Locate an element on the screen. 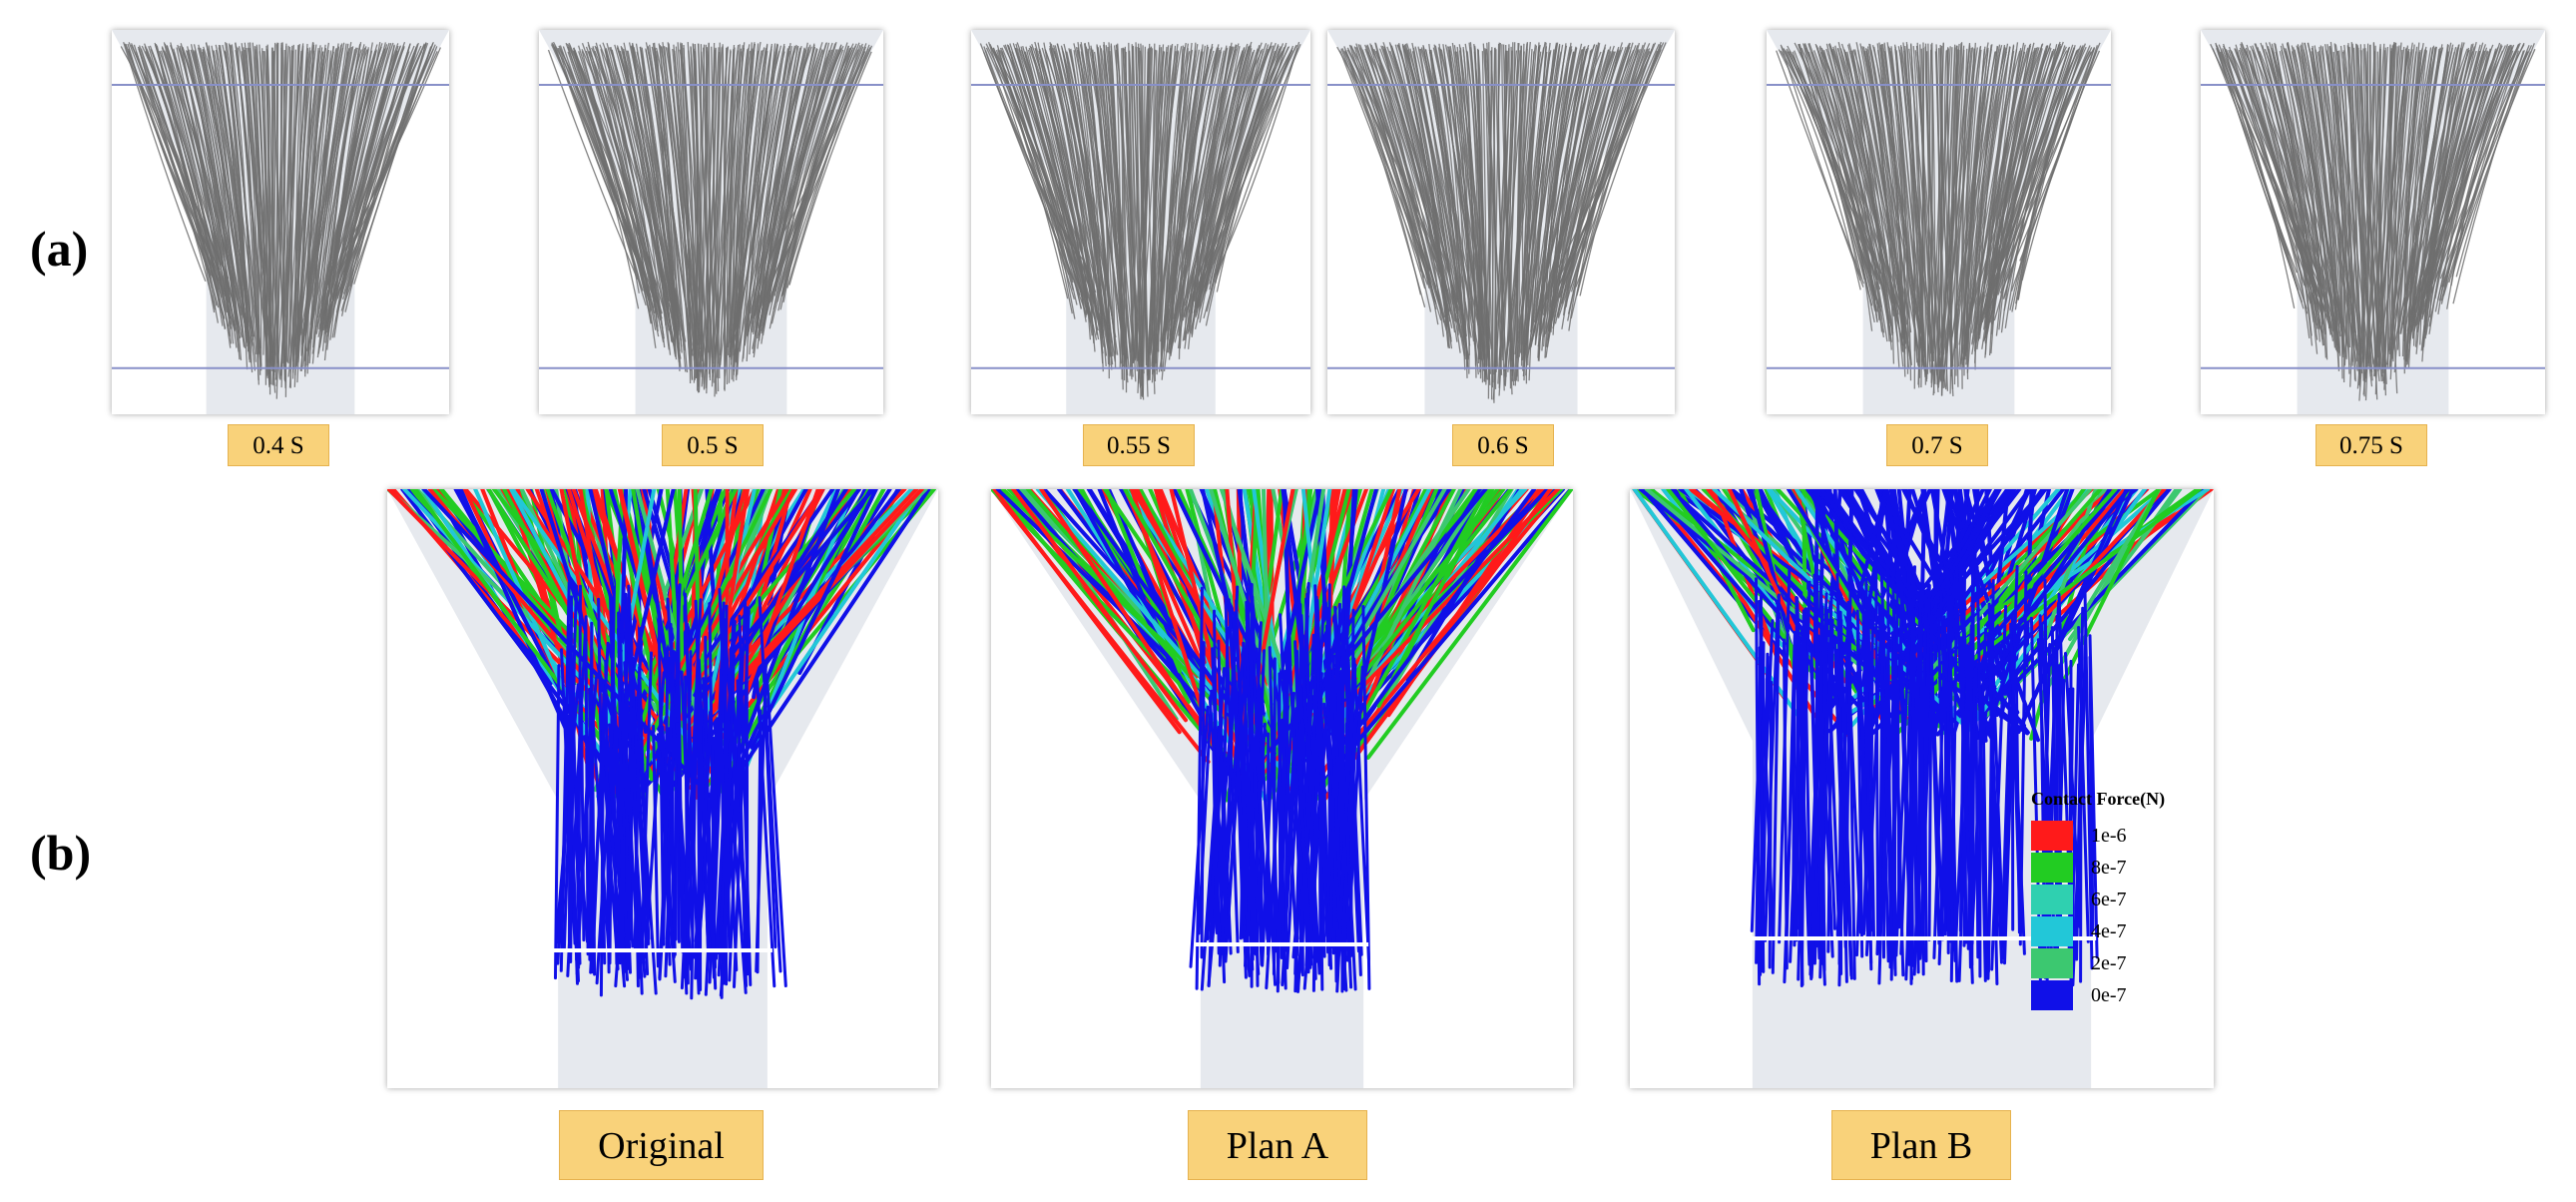 This screenshot has width=2576, height=1202. funnel-simulation-0.7s is located at coordinates (1939, 222).